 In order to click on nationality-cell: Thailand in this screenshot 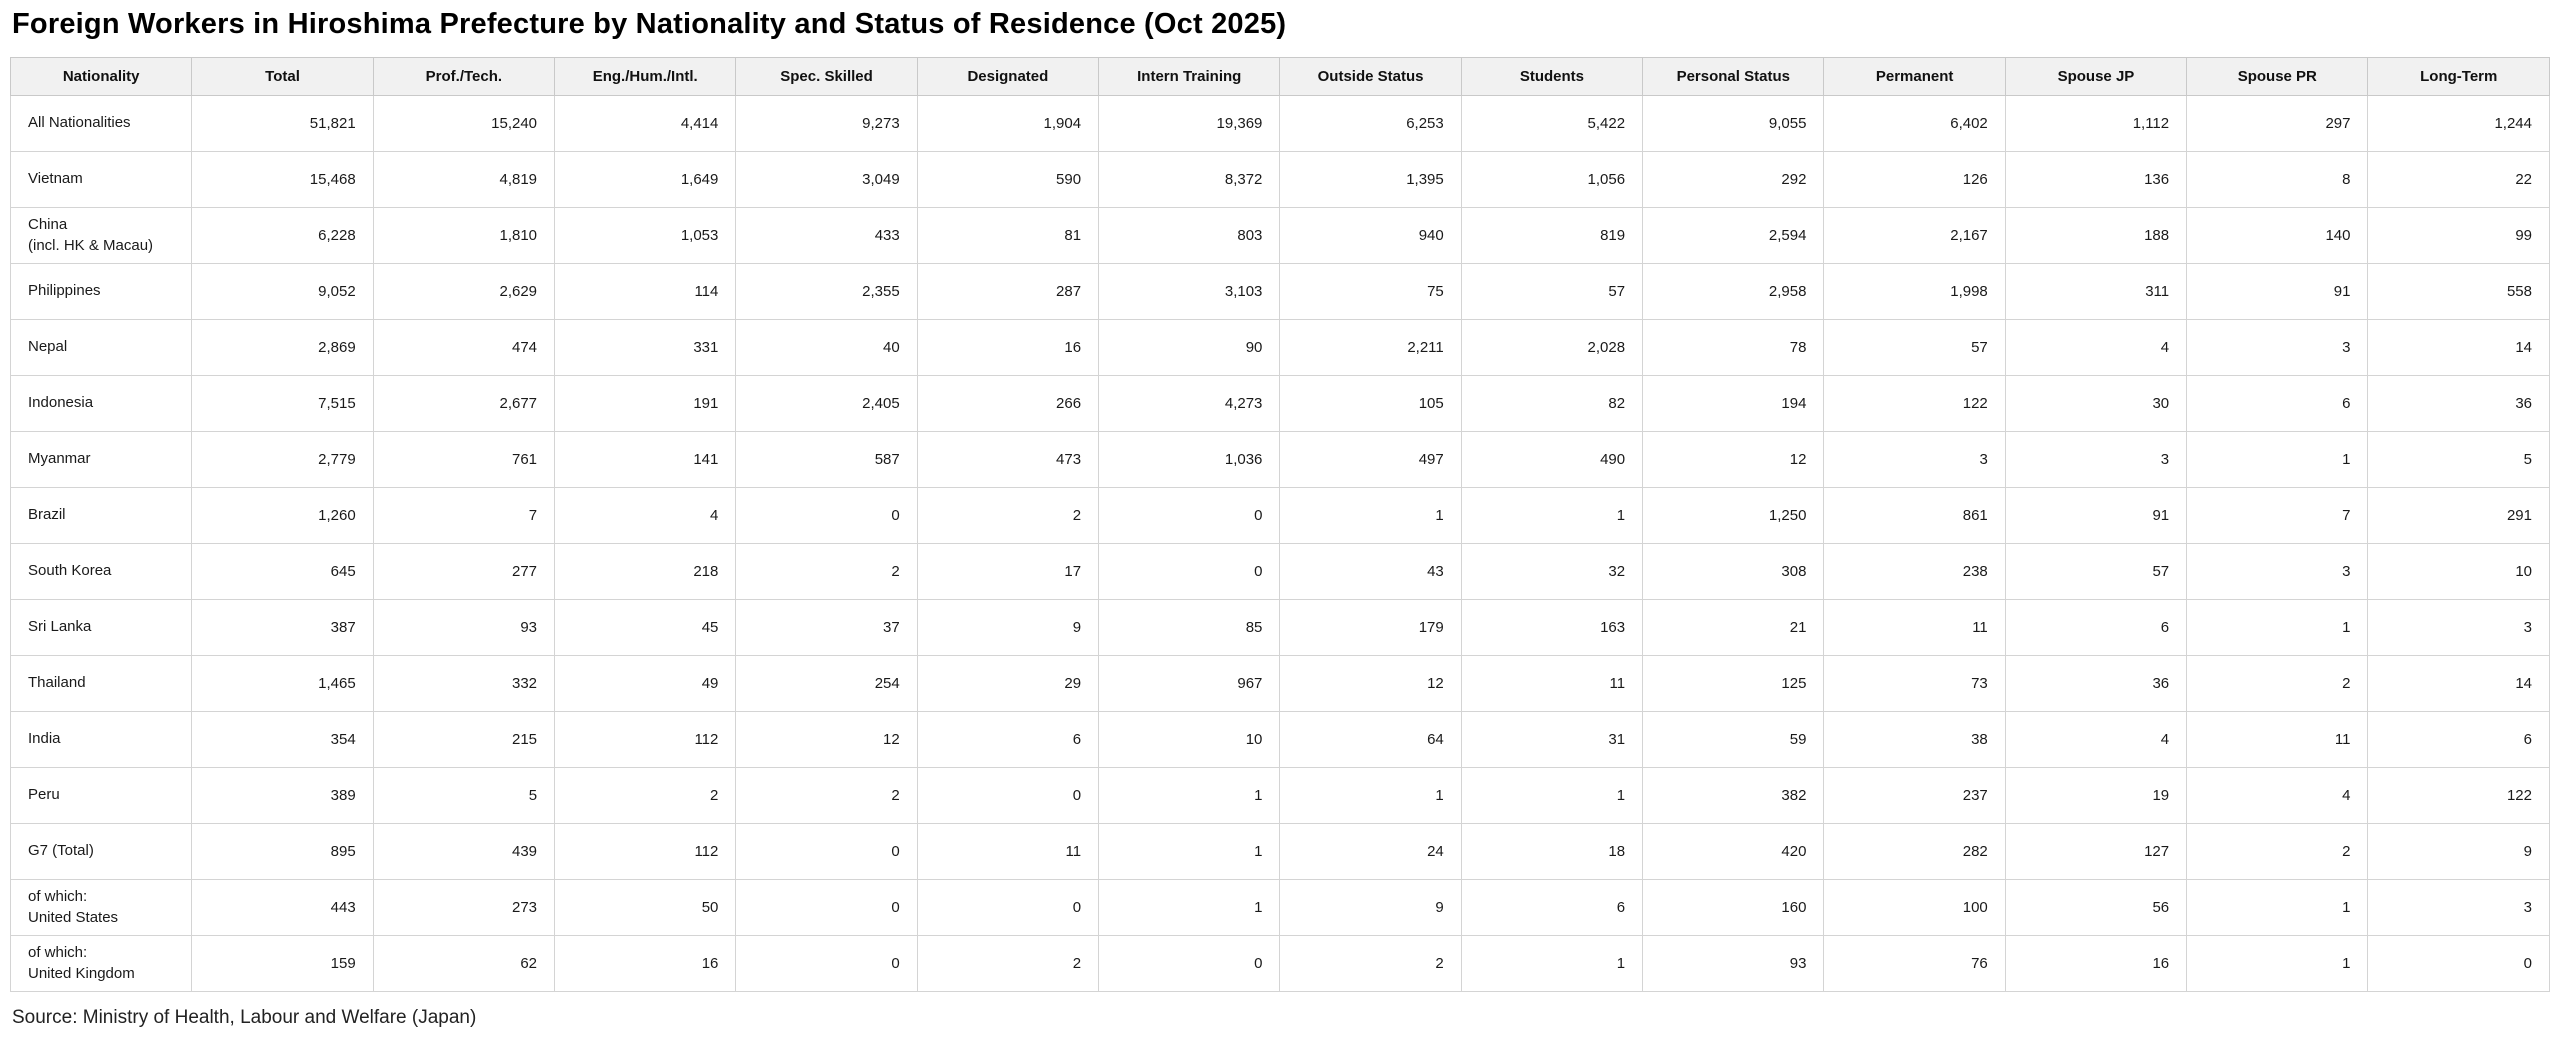, I will do `click(101, 683)`.